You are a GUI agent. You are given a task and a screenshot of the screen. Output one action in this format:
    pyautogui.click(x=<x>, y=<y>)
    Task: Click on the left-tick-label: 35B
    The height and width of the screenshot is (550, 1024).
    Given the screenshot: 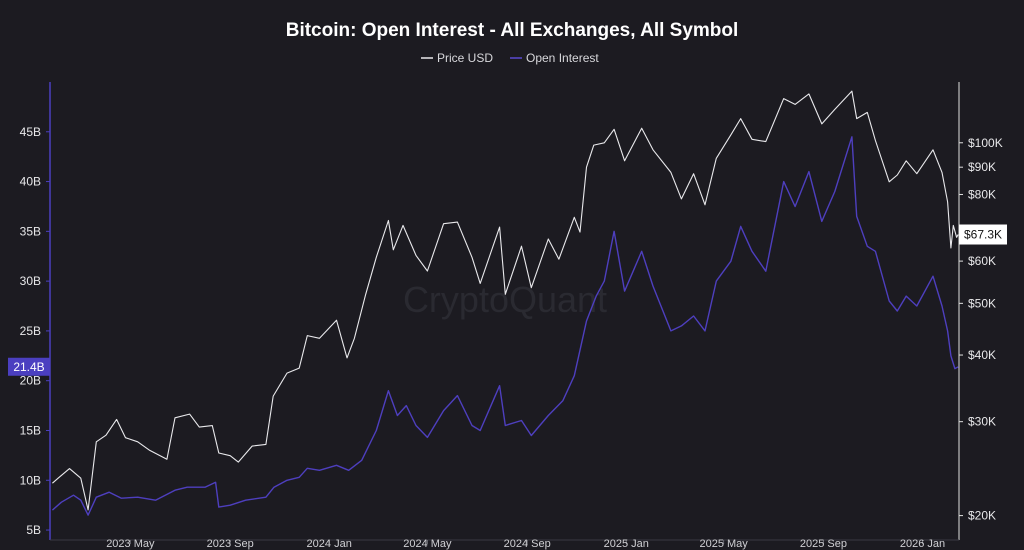 What is the action you would take?
    pyautogui.click(x=30, y=231)
    